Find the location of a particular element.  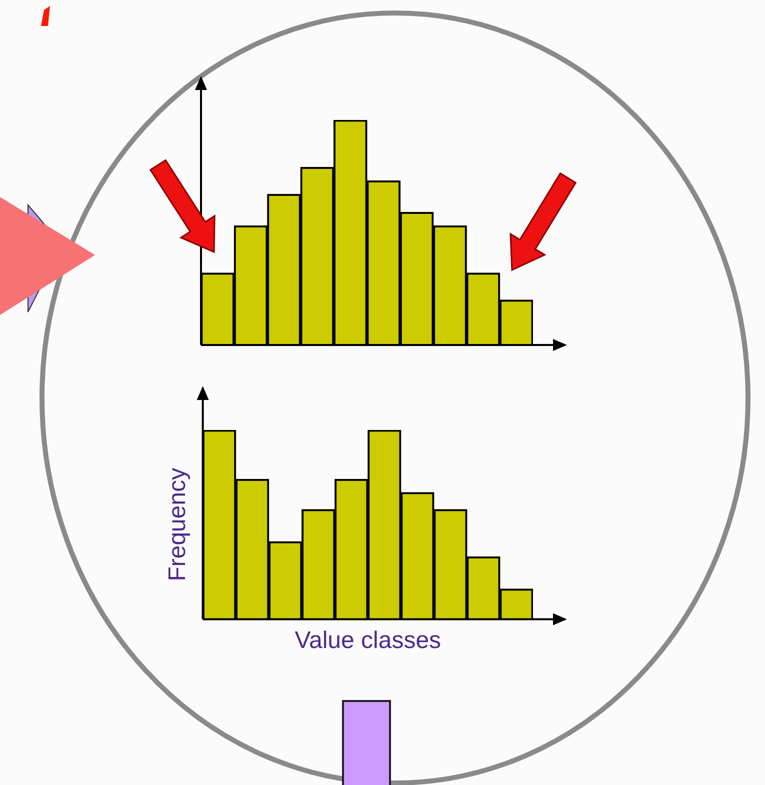

y-axis-title: Frequency is located at coordinates (178, 525).